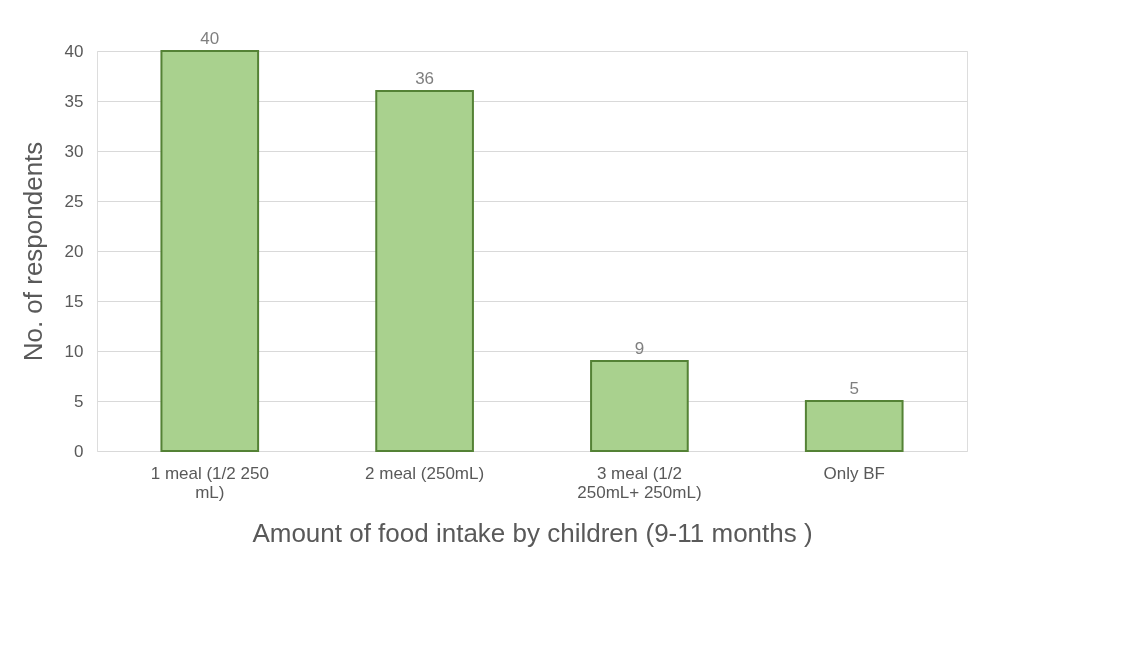 This screenshot has width=1129, height=657. I want to click on x-tick-label: 2 meal (250mL), so click(425, 473).